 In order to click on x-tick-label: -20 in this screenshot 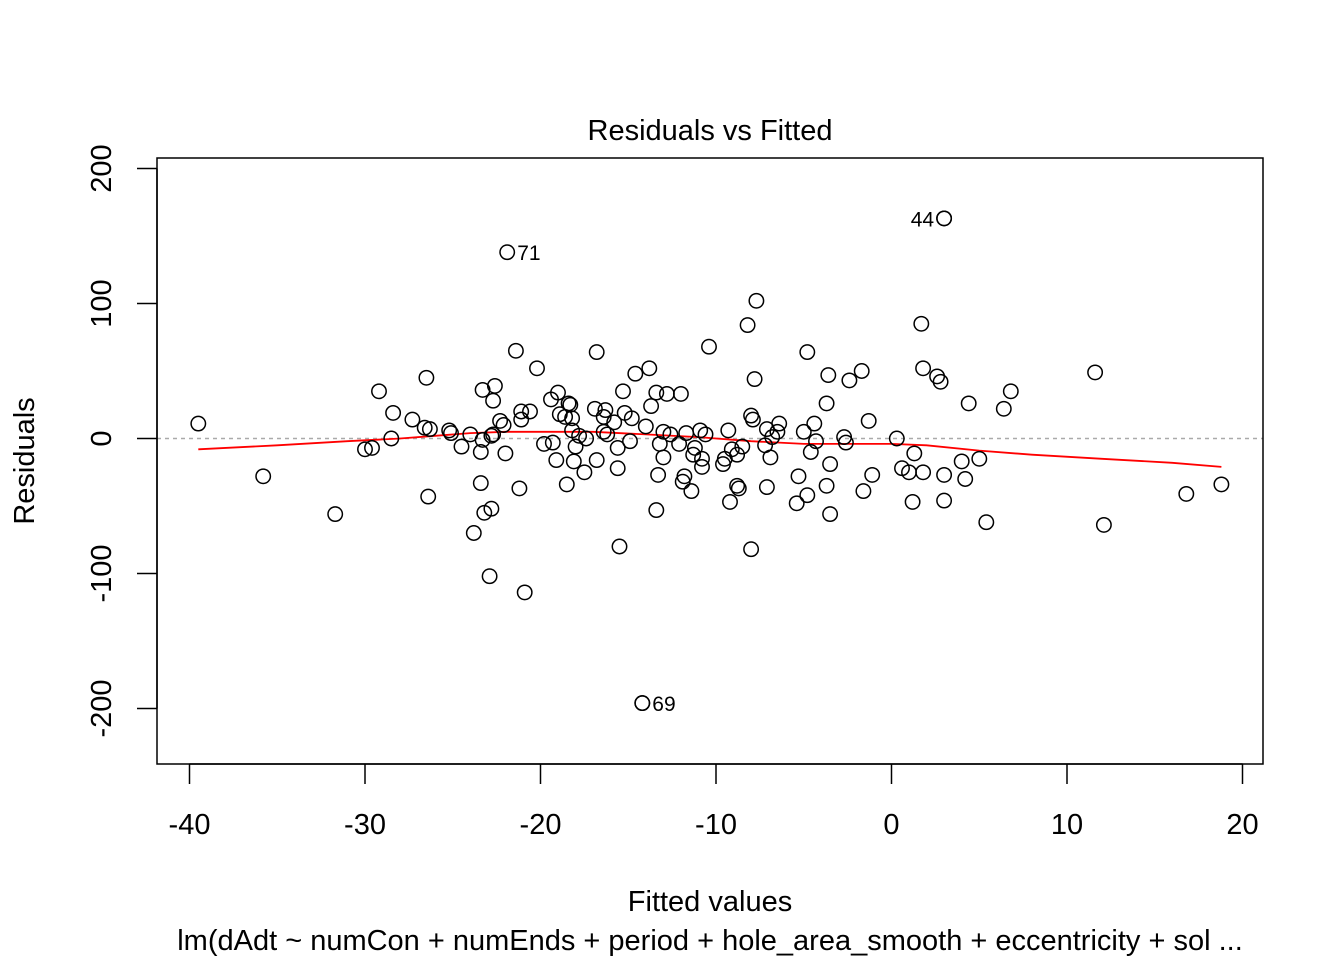, I will do `click(541, 825)`.